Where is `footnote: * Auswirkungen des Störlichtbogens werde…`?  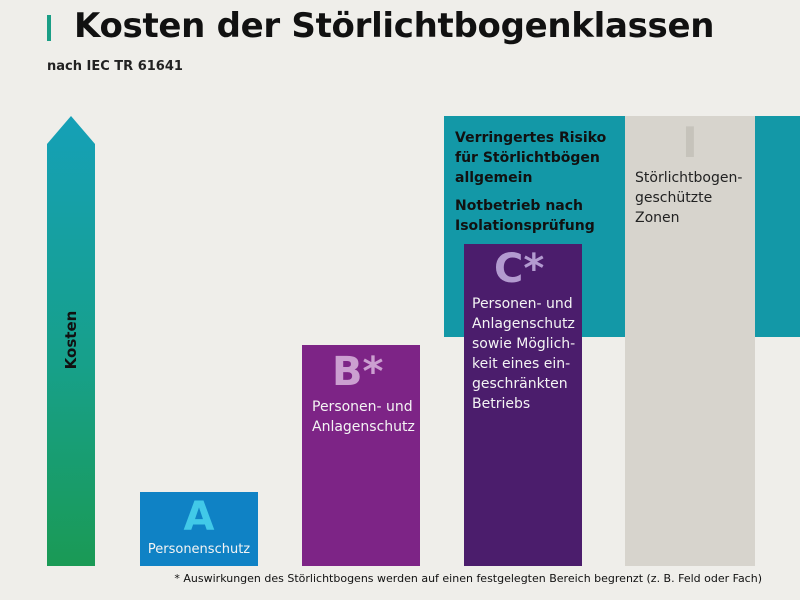 footnote: * Auswirkungen des Störlichtbogens werde… is located at coordinates (468, 578).